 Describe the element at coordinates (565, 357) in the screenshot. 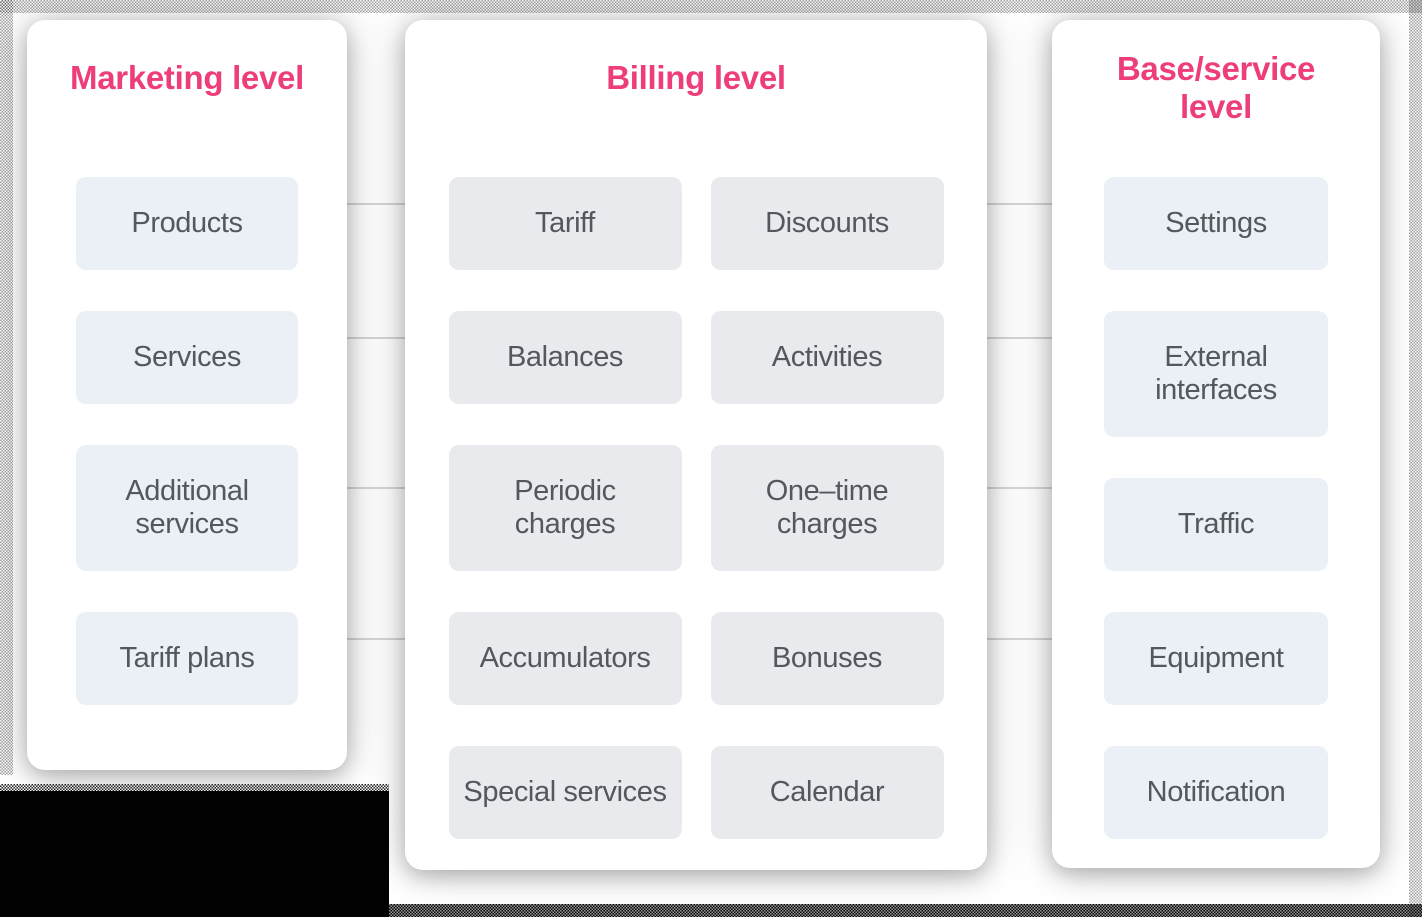

I see `node-balances: Balances` at that location.